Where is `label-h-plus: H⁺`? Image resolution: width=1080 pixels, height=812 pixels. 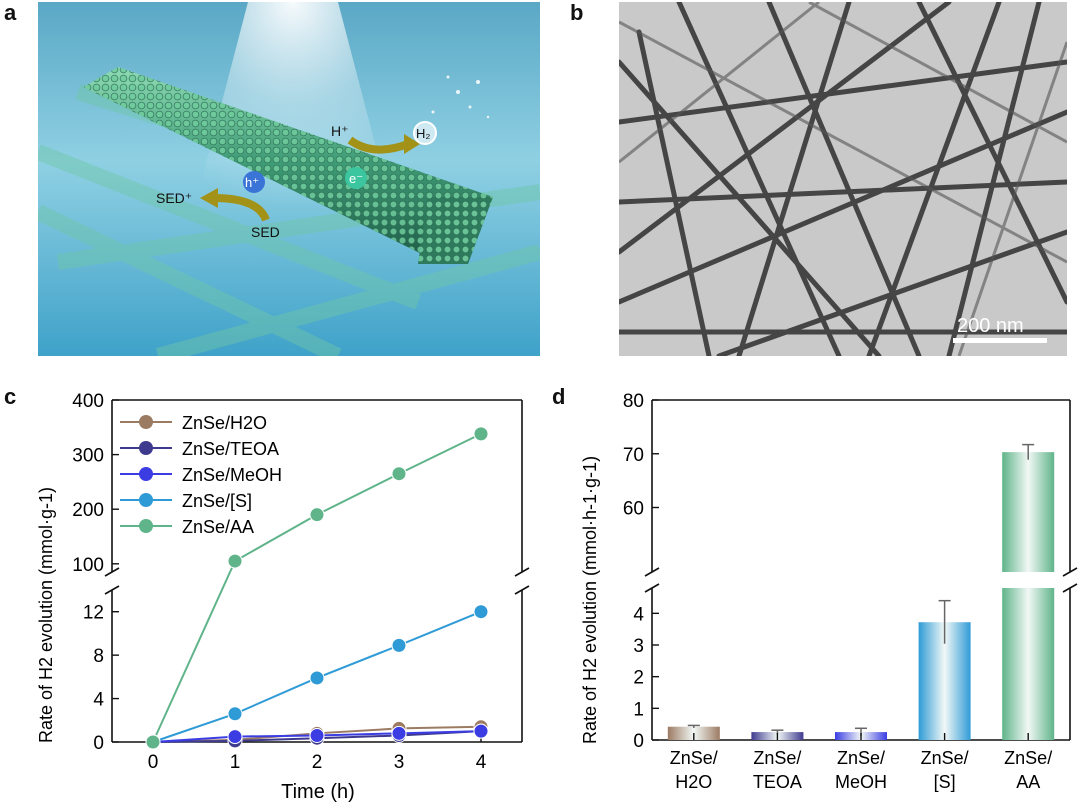
label-h-plus: H⁺ is located at coordinates (340, 131).